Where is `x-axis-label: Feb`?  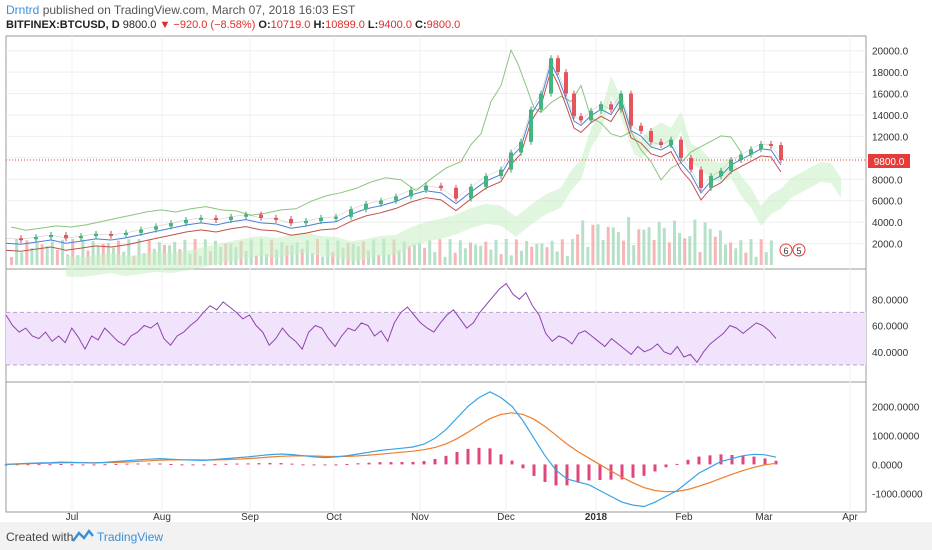
x-axis-label: Feb is located at coordinates (684, 517).